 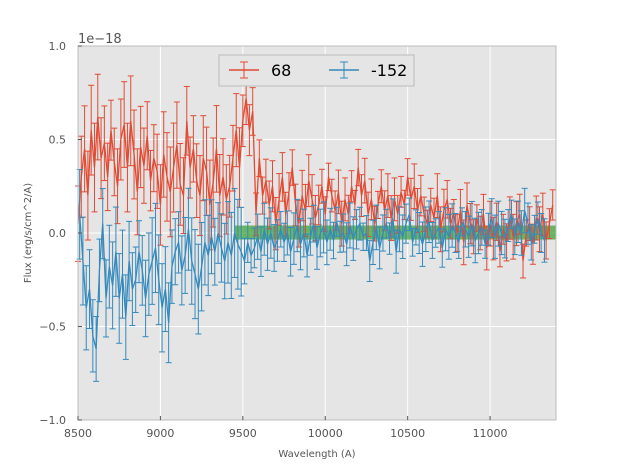 I want to click on y-offset-text: 1e−18, so click(x=100, y=39).